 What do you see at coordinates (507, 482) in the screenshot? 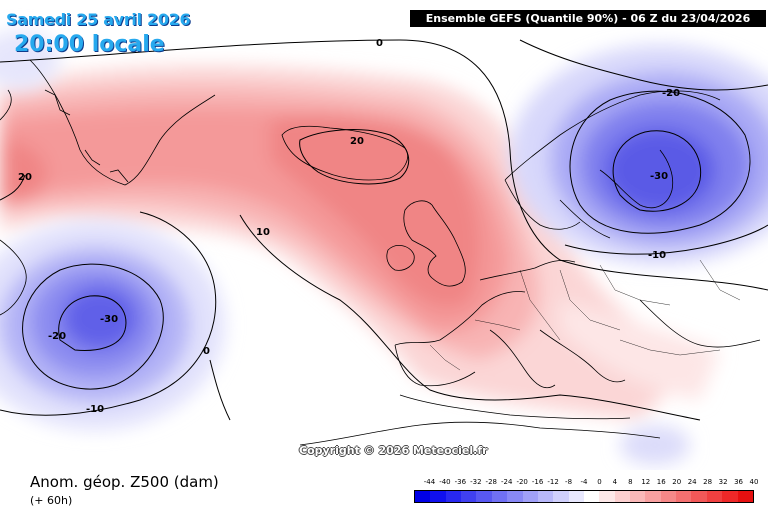
I see `legend-tick-label: -24` at bounding box center [507, 482].